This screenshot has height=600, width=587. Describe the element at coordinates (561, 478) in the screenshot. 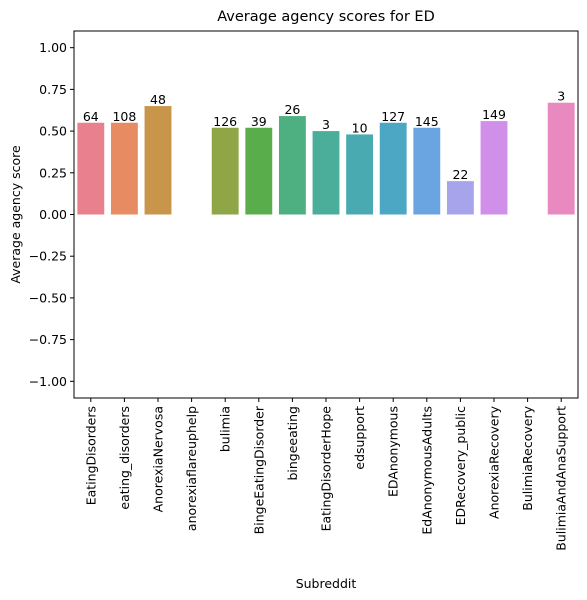

I see `x-tick-label: BulimiaAndAnaSupport` at that location.